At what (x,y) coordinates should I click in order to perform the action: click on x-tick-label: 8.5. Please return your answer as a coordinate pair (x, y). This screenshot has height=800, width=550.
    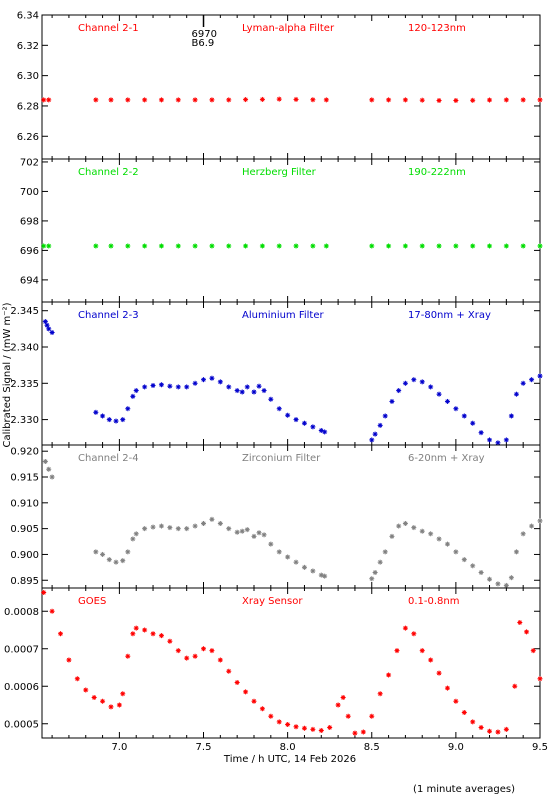
    Looking at the image, I should click on (372, 747).